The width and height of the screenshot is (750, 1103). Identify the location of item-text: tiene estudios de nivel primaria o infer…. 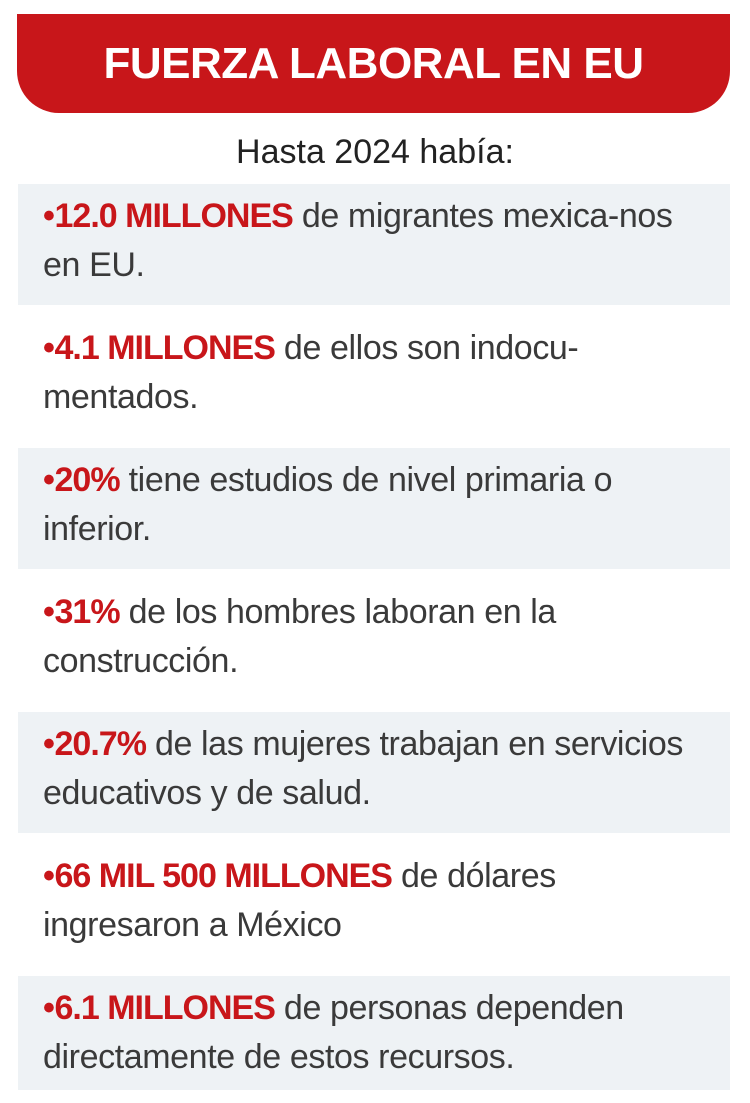
(328, 504).